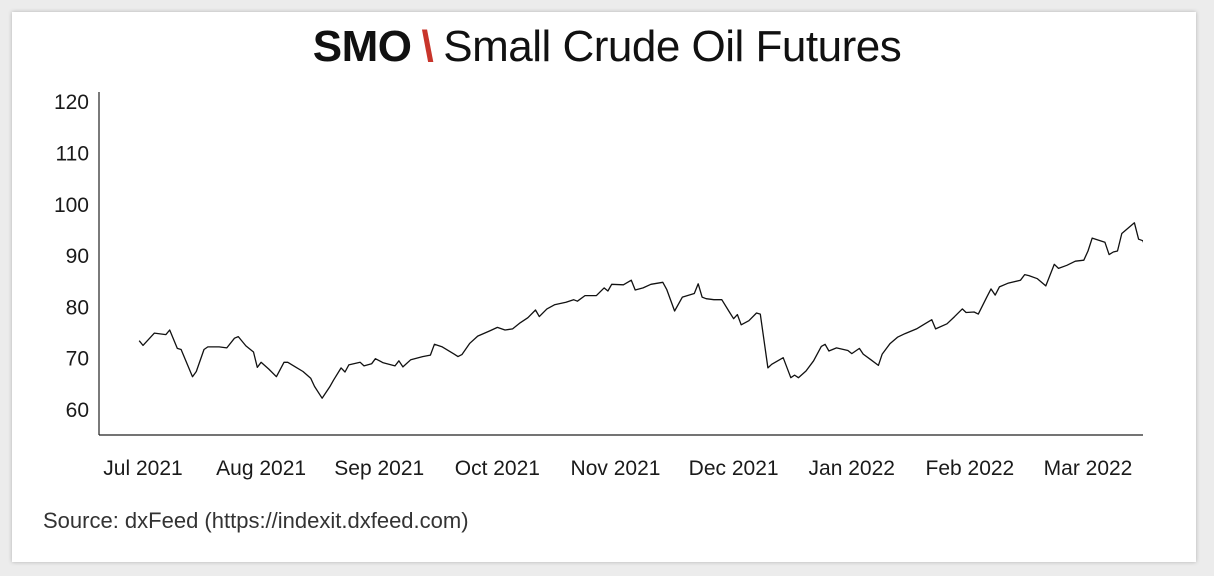 This screenshot has height=576, width=1214. What do you see at coordinates (616, 468) in the screenshot?
I see `x-tick-label: Nov 2021` at bounding box center [616, 468].